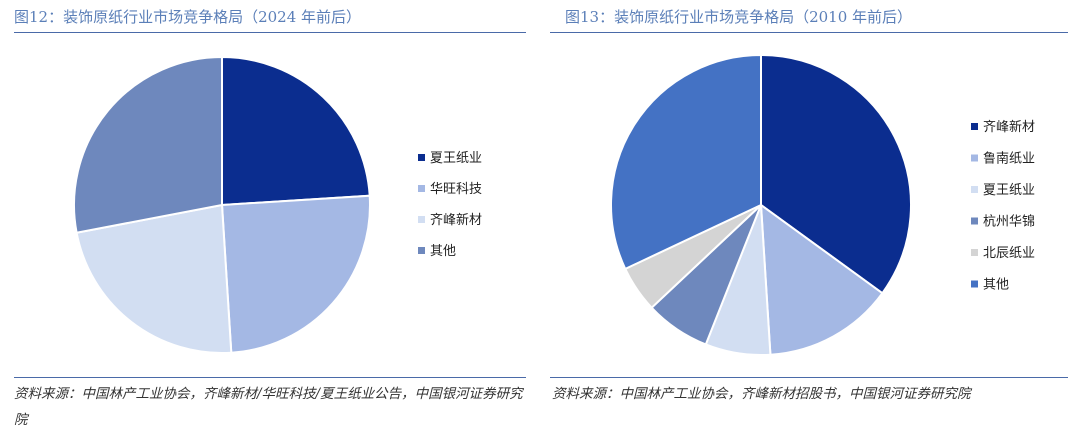 The width and height of the screenshot is (1080, 435). Describe the element at coordinates (739, 17) in the screenshot. I see `chart-title: 图13：装饰原纸行业市场竞争格局（2010 年前后）` at that location.